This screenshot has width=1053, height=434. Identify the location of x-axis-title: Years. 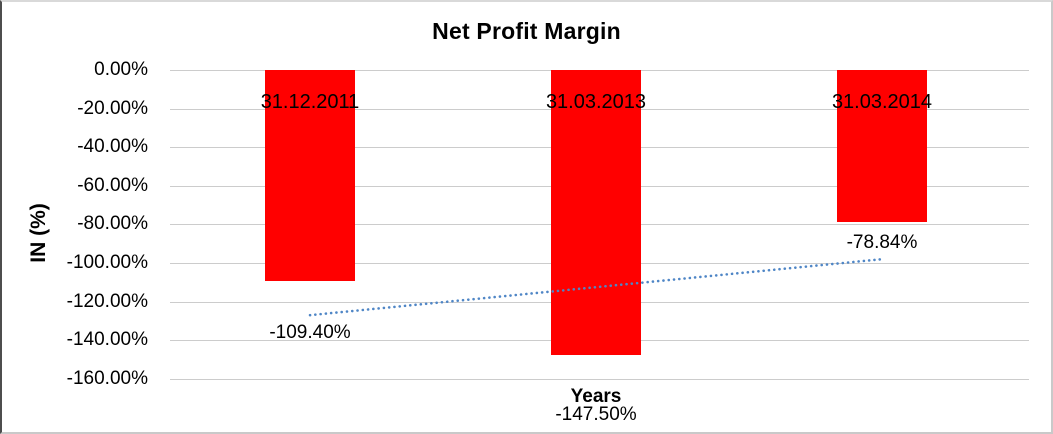
(596, 396).